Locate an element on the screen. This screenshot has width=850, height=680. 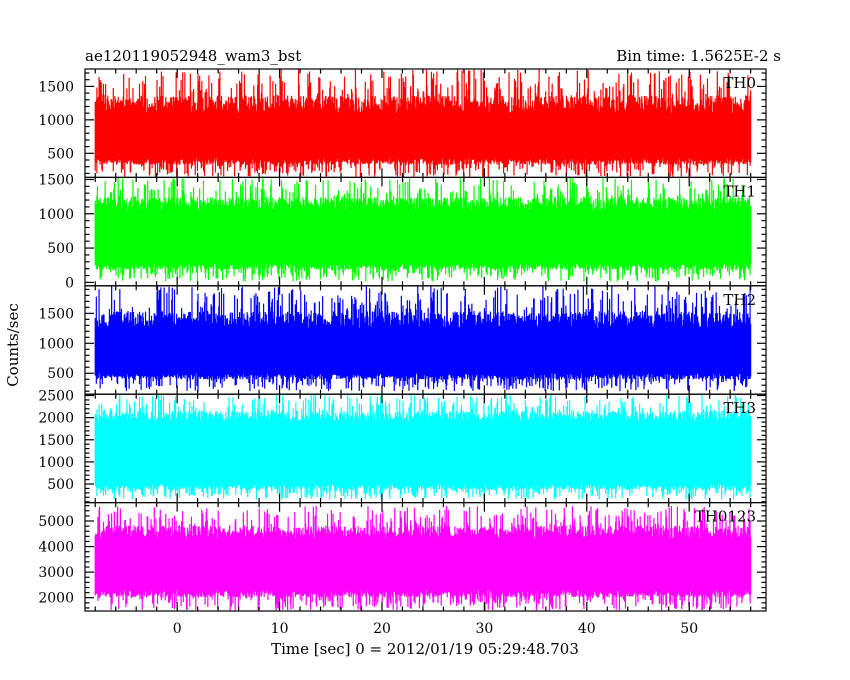
y-axis-label: Counts/sec is located at coordinates (13, 345).